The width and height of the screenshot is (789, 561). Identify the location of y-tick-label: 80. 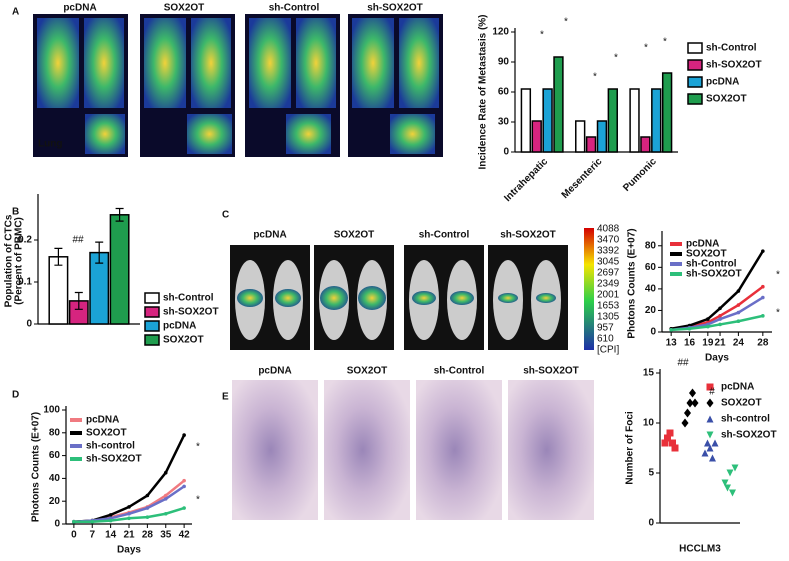
(651, 245).